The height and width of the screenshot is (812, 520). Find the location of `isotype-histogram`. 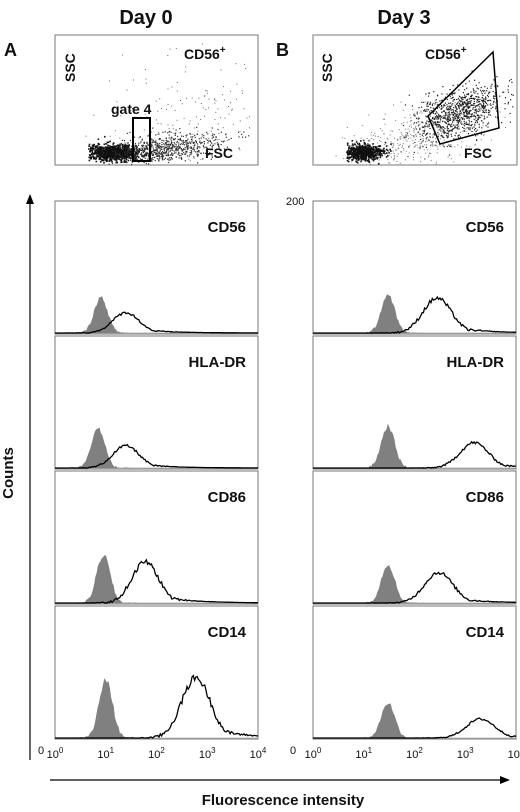

isotype-histogram is located at coordinates (156, 579).